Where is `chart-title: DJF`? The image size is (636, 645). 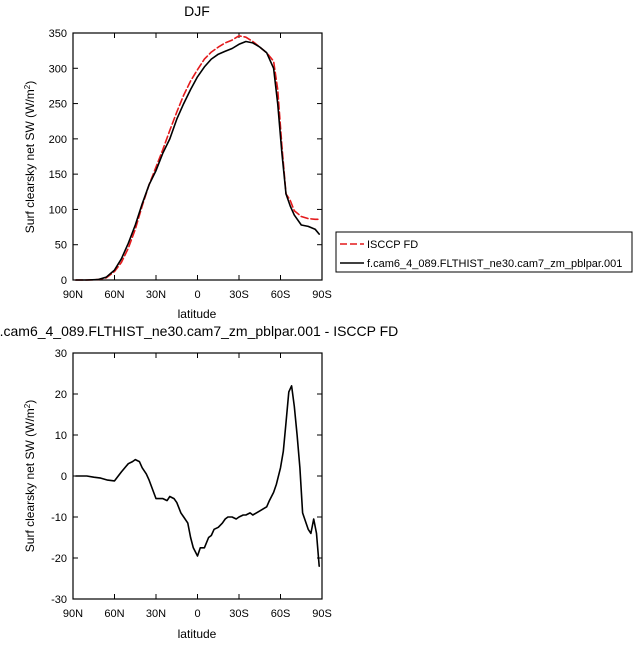 chart-title: DJF is located at coordinates (197, 11).